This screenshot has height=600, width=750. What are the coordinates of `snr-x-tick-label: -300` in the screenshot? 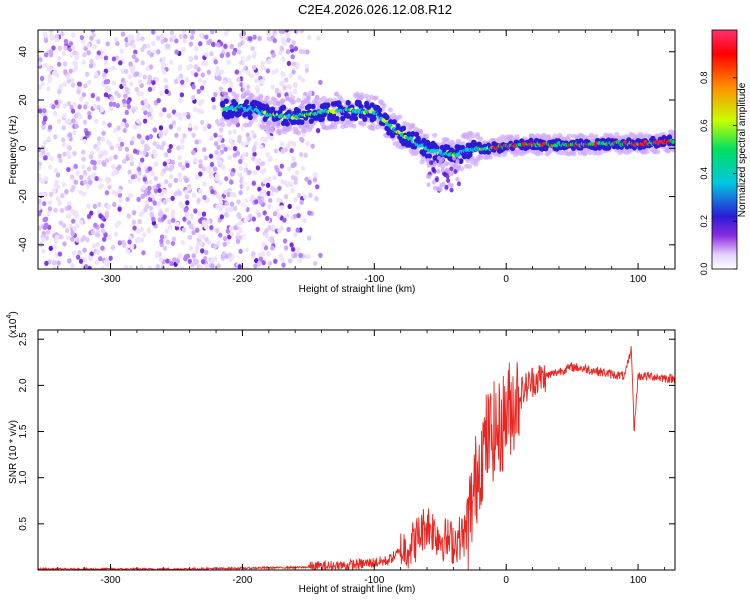 It's located at (111, 580).